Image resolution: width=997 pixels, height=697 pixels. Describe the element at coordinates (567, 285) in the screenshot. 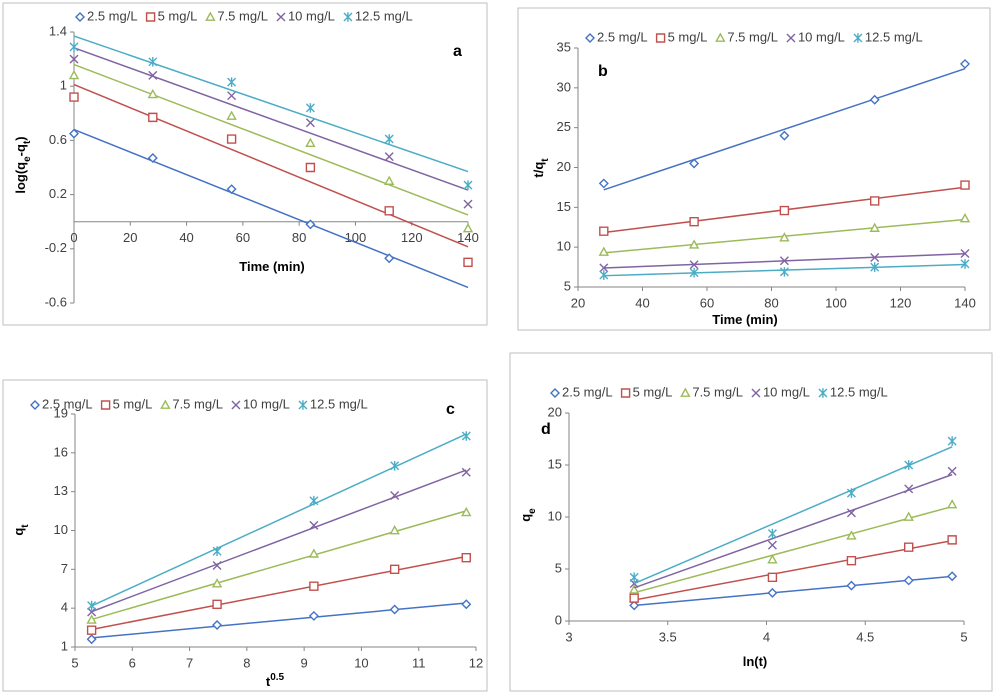

I see `y-tick-label: 5` at that location.